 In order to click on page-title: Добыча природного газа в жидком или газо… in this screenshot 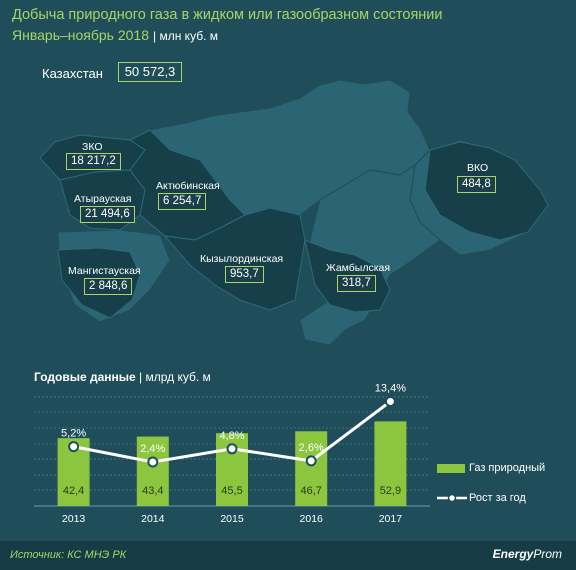, I will do `click(227, 15)`.